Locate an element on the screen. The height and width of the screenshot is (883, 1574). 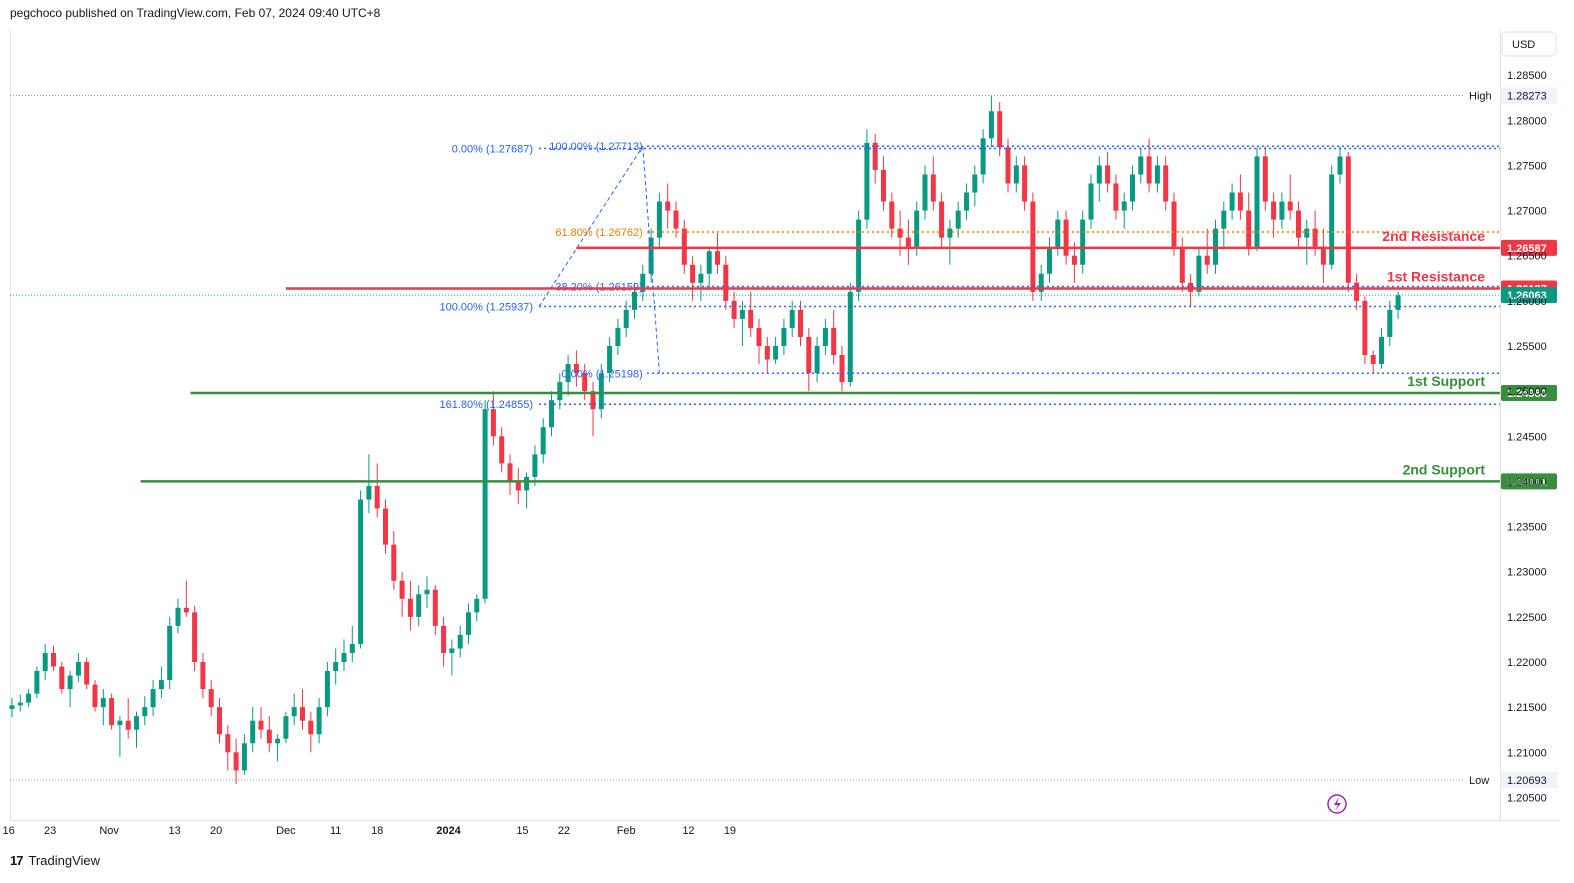
high-low-price-bg is located at coordinates (1529, 780).